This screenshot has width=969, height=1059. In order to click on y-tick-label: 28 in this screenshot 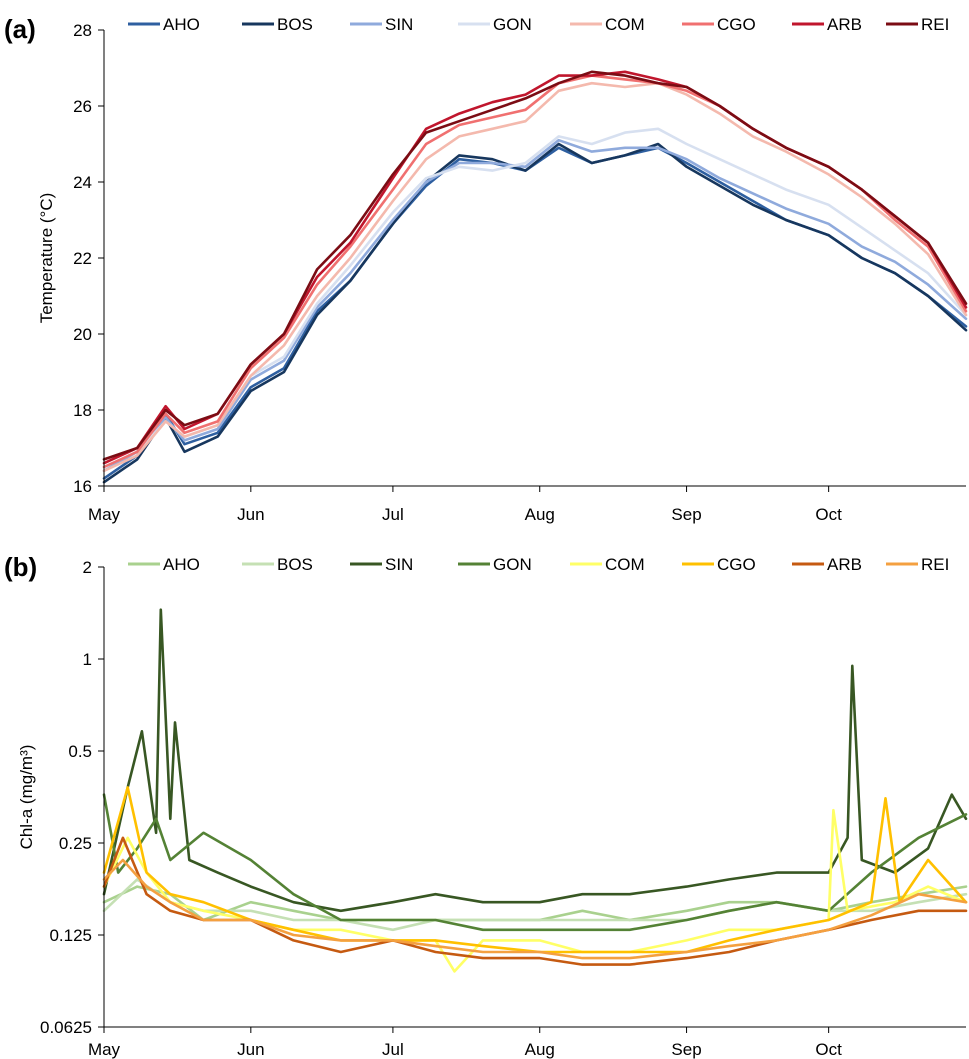, I will do `click(82, 30)`.